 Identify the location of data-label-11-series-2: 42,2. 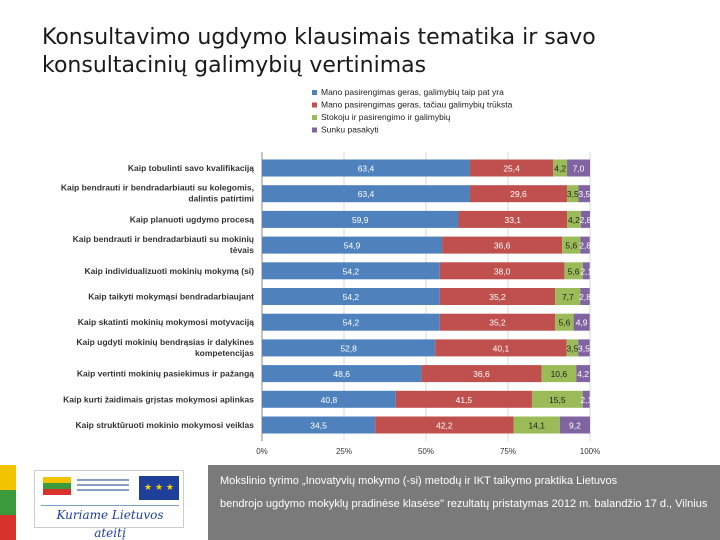
(444, 426).